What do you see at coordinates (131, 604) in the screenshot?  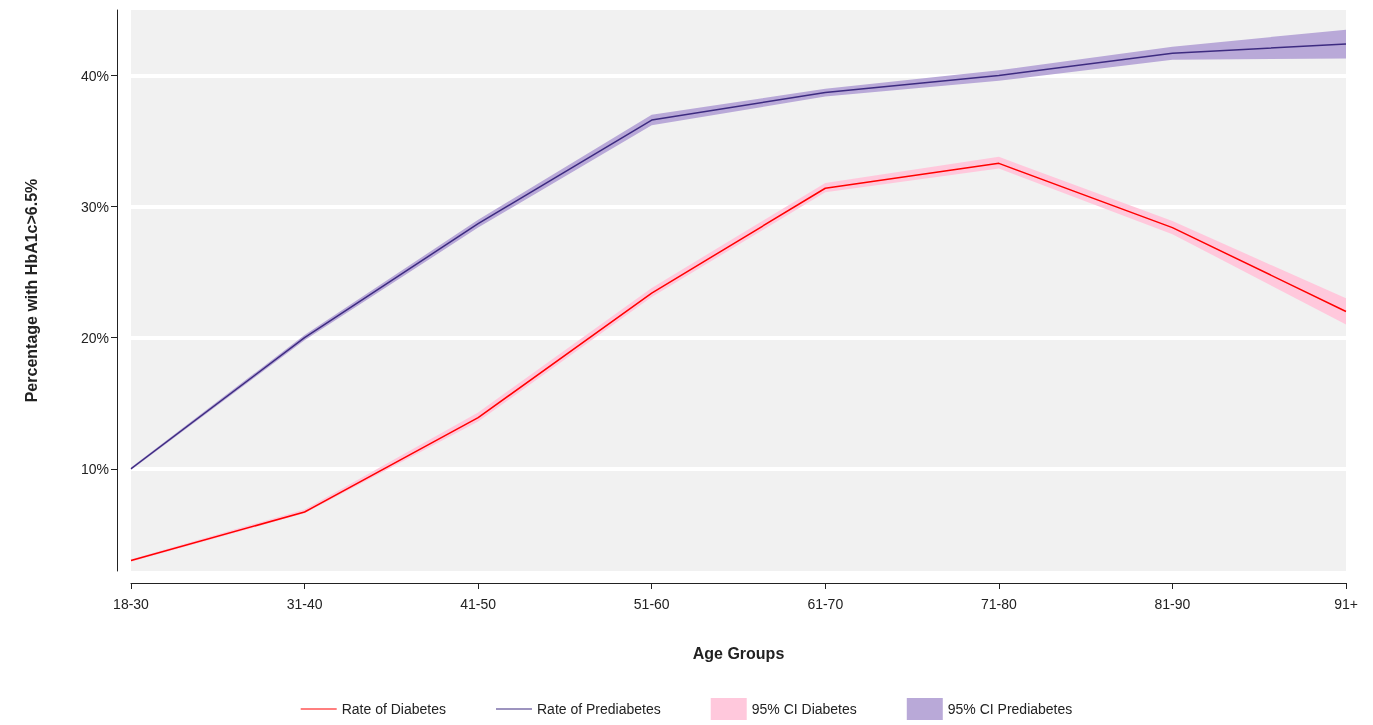 I see `x-tick-label: 18-30` at bounding box center [131, 604].